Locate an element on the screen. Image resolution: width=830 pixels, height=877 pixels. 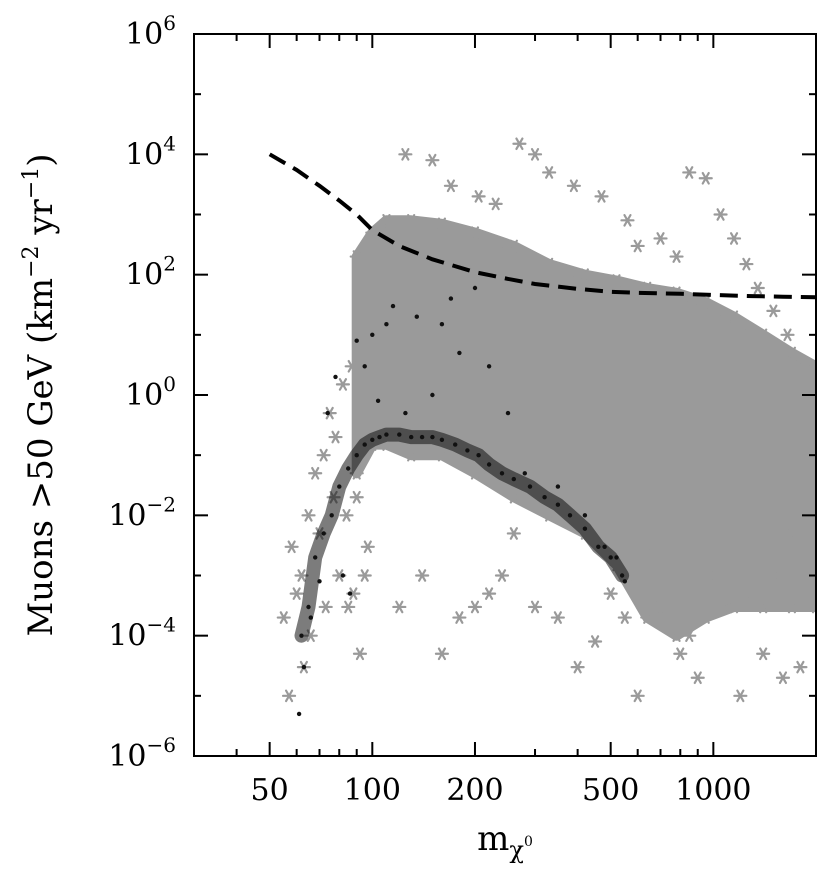
x-tick-label: 50 is located at coordinates (270, 790).